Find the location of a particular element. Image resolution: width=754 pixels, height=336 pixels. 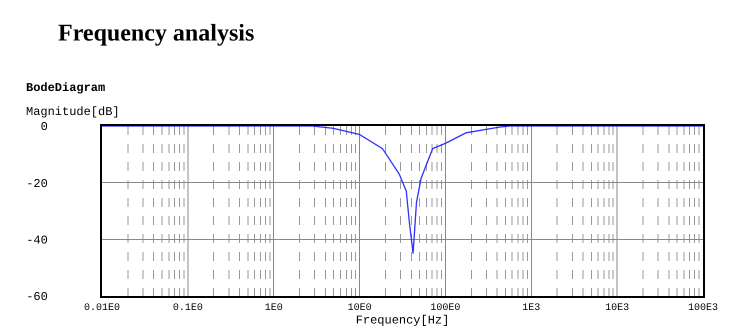

x-tick-label: 1E3 is located at coordinates (531, 308).